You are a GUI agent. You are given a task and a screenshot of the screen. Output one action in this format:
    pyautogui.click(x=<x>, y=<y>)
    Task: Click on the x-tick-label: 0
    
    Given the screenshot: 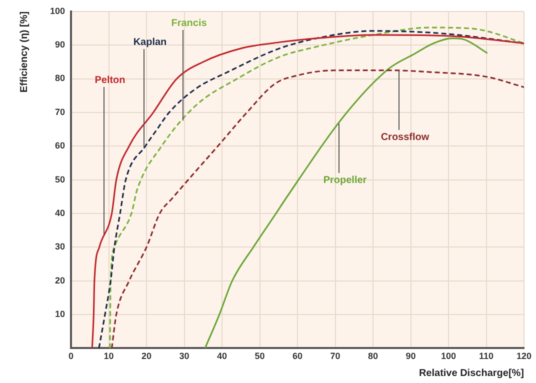 What is the action you would take?
    pyautogui.click(x=71, y=356)
    